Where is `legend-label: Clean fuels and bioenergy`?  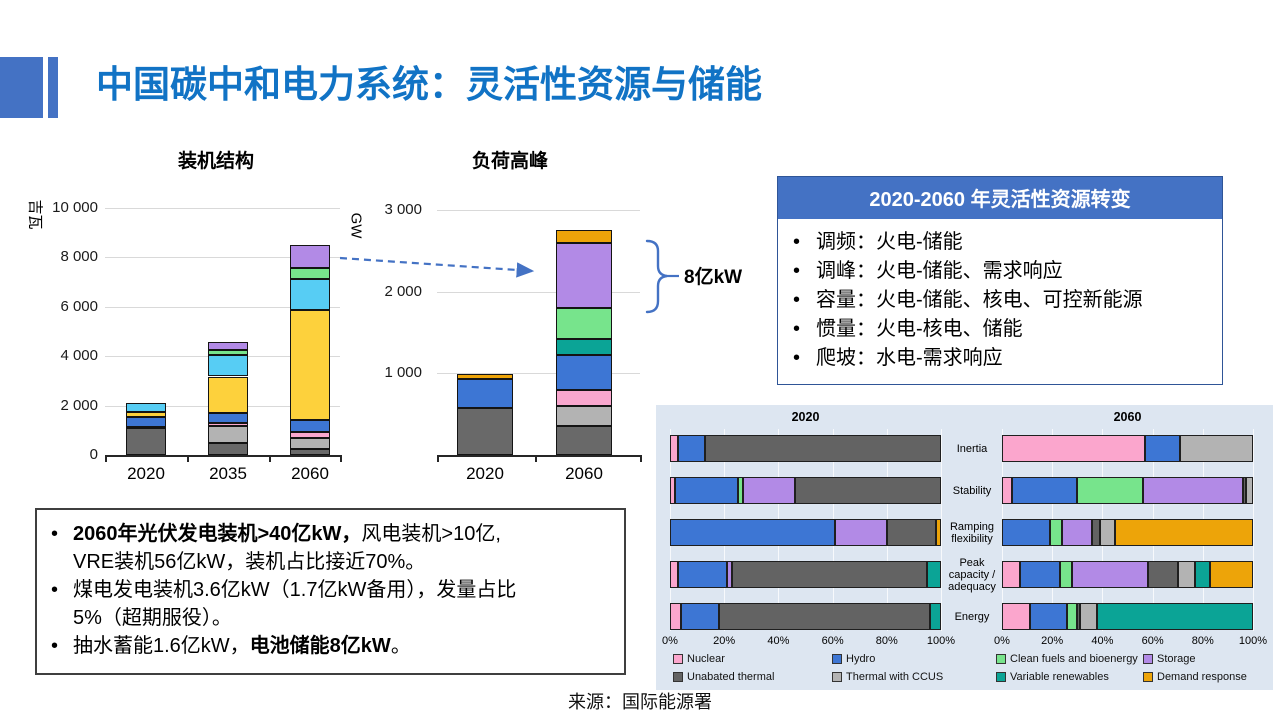
legend-label: Clean fuels and bioenergy is located at coordinates (1074, 659).